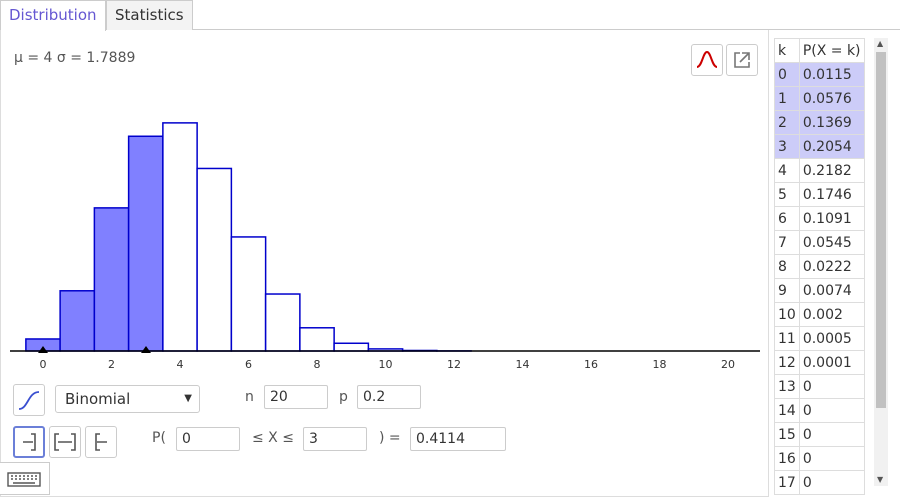 The width and height of the screenshot is (900, 500). I want to click on x-tick-label: 20, so click(728, 364).